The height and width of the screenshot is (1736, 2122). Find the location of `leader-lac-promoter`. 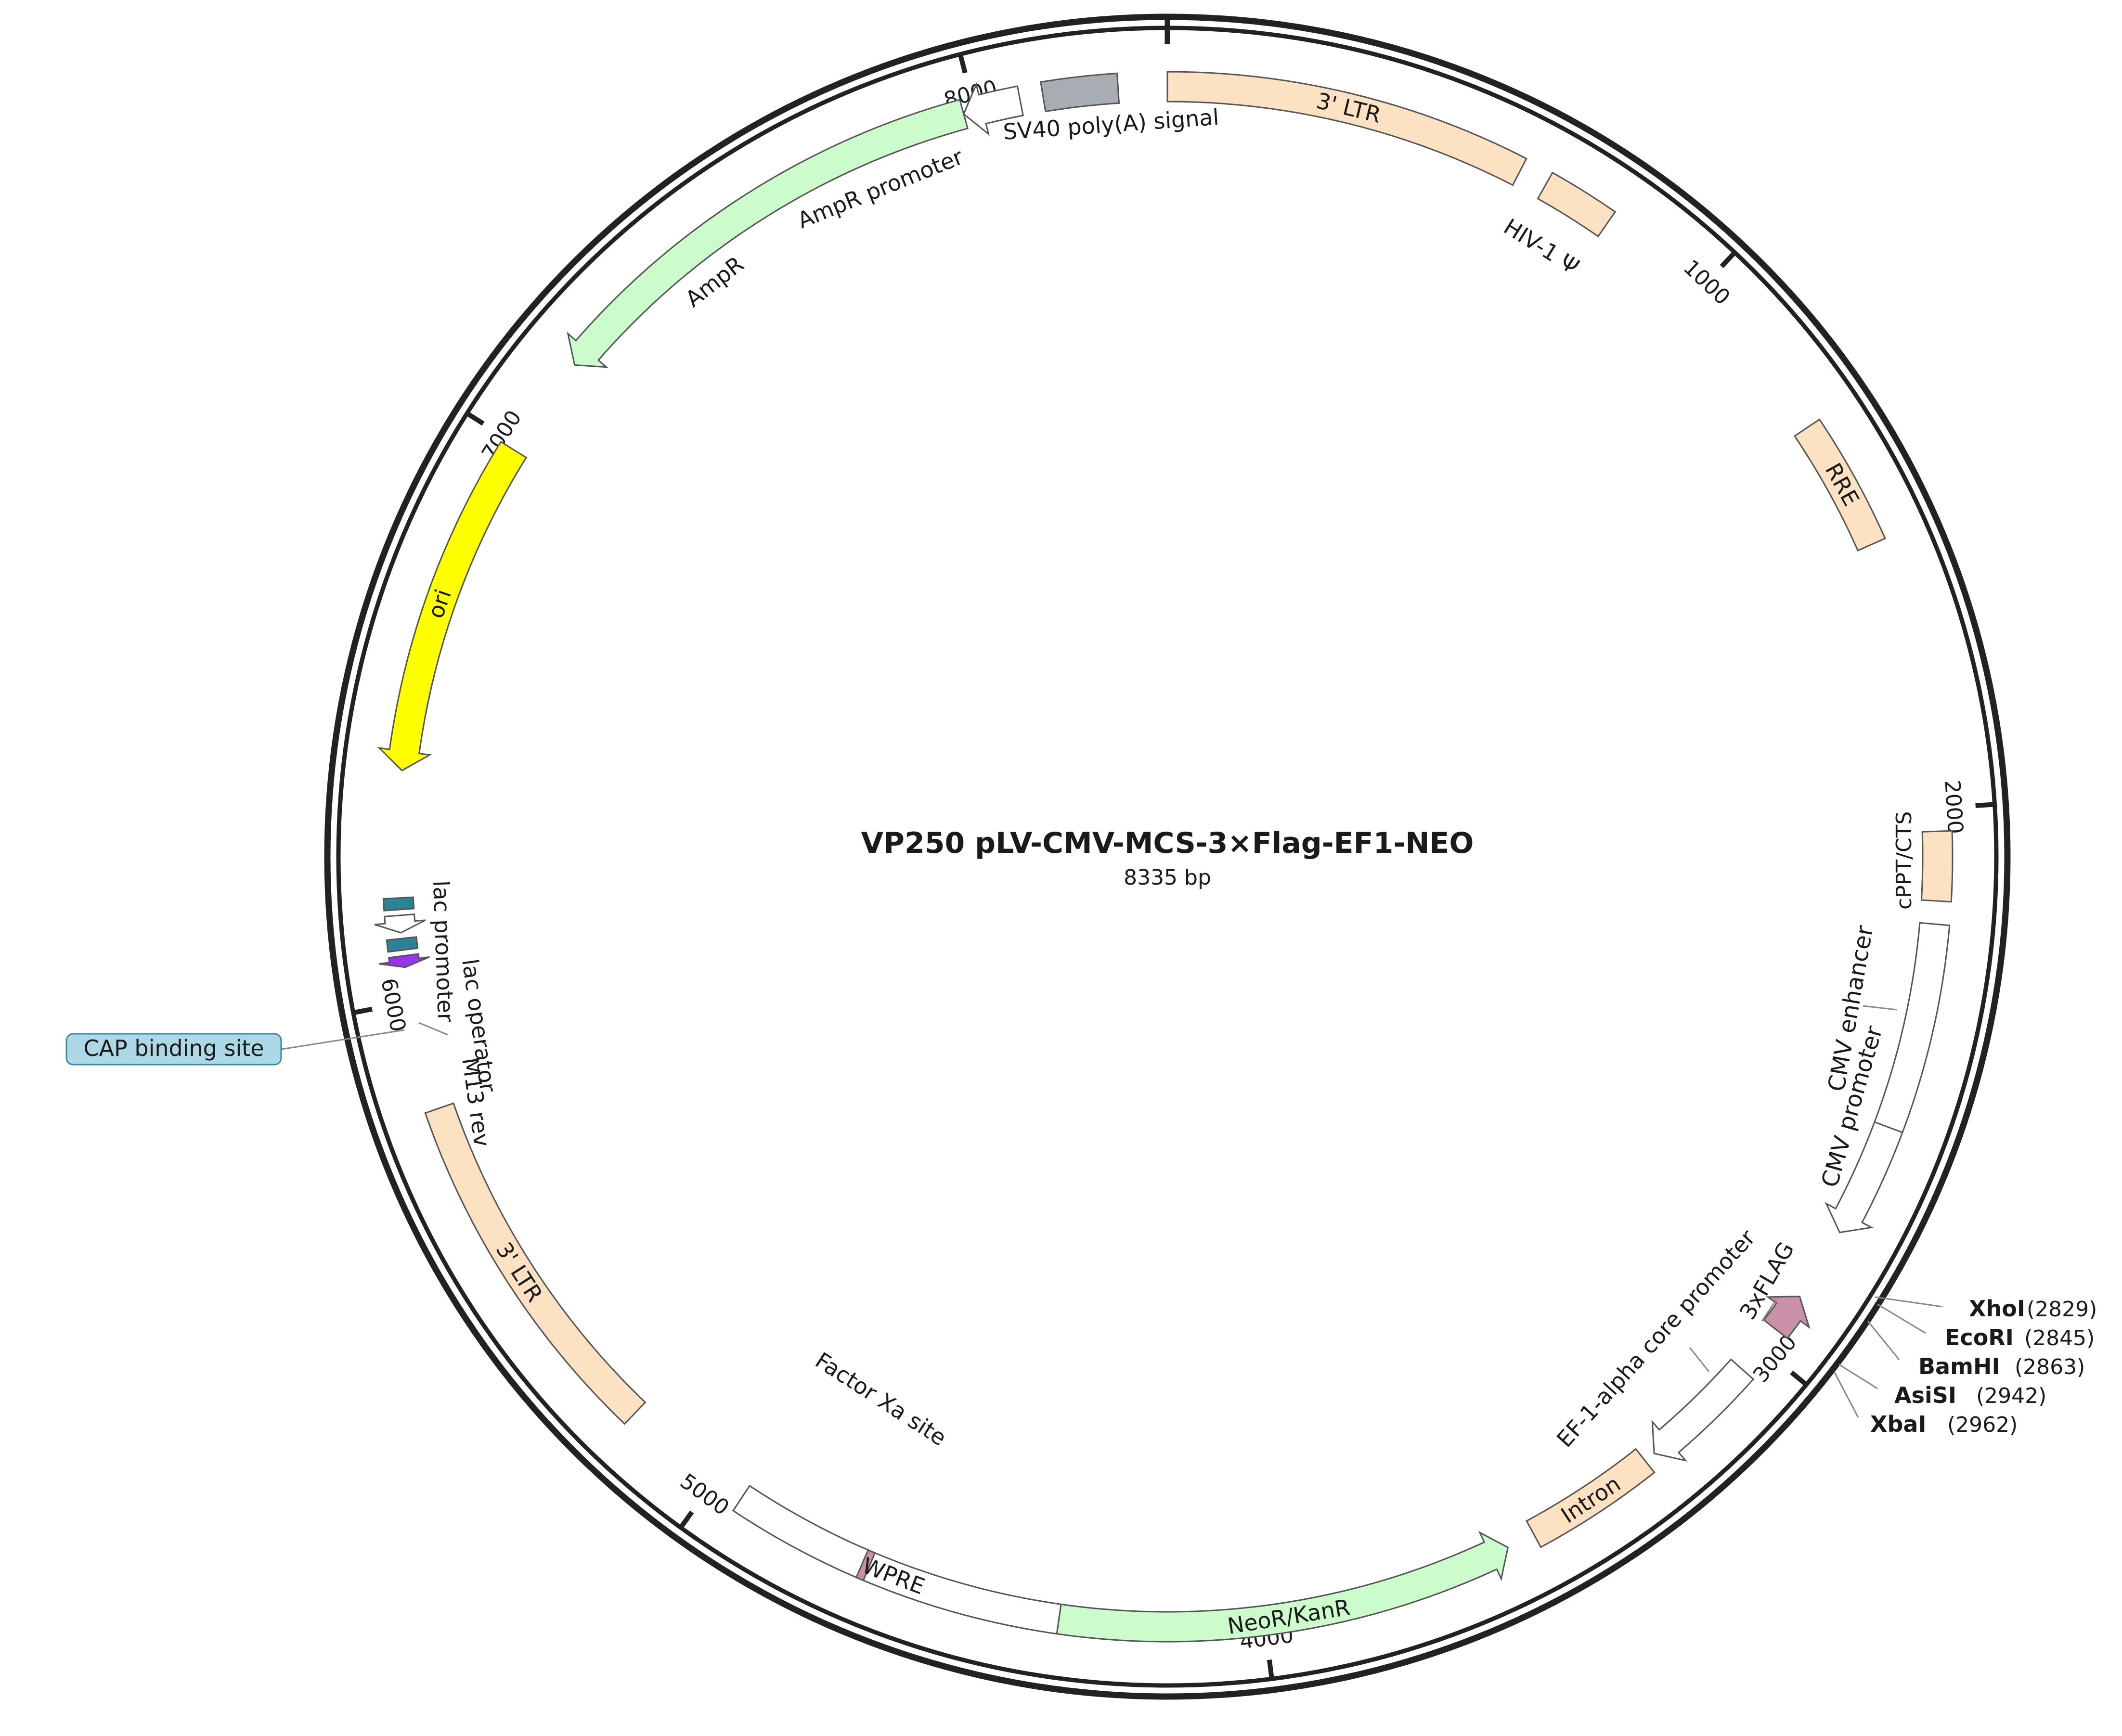

leader-lac-promoter is located at coordinates (433, 1029).